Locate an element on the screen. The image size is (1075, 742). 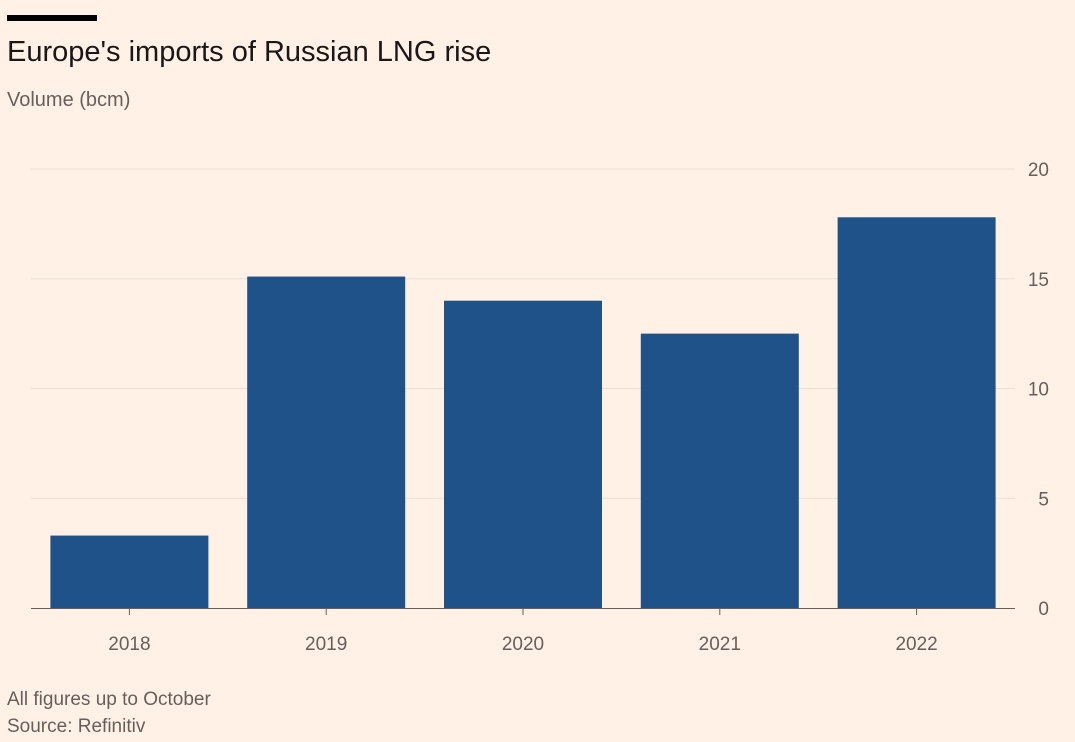
bar-2021 is located at coordinates (719, 470).